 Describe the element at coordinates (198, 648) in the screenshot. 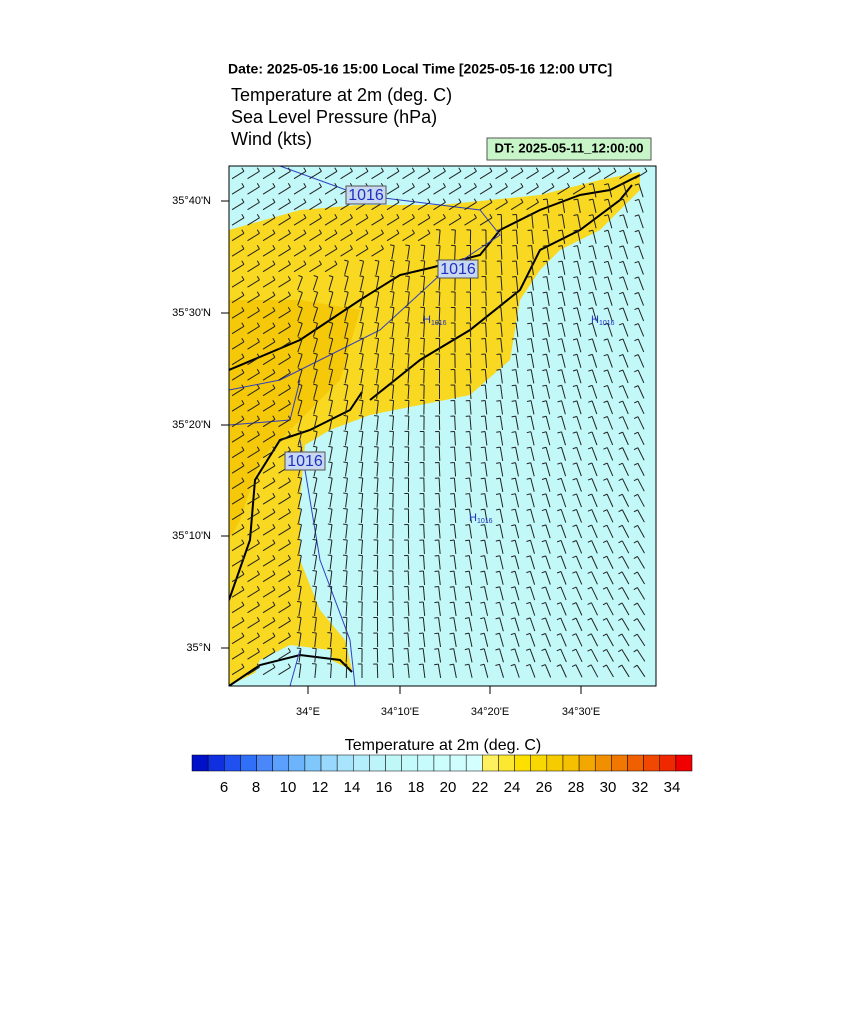

I see `lat-tick-label: 35°N` at that location.